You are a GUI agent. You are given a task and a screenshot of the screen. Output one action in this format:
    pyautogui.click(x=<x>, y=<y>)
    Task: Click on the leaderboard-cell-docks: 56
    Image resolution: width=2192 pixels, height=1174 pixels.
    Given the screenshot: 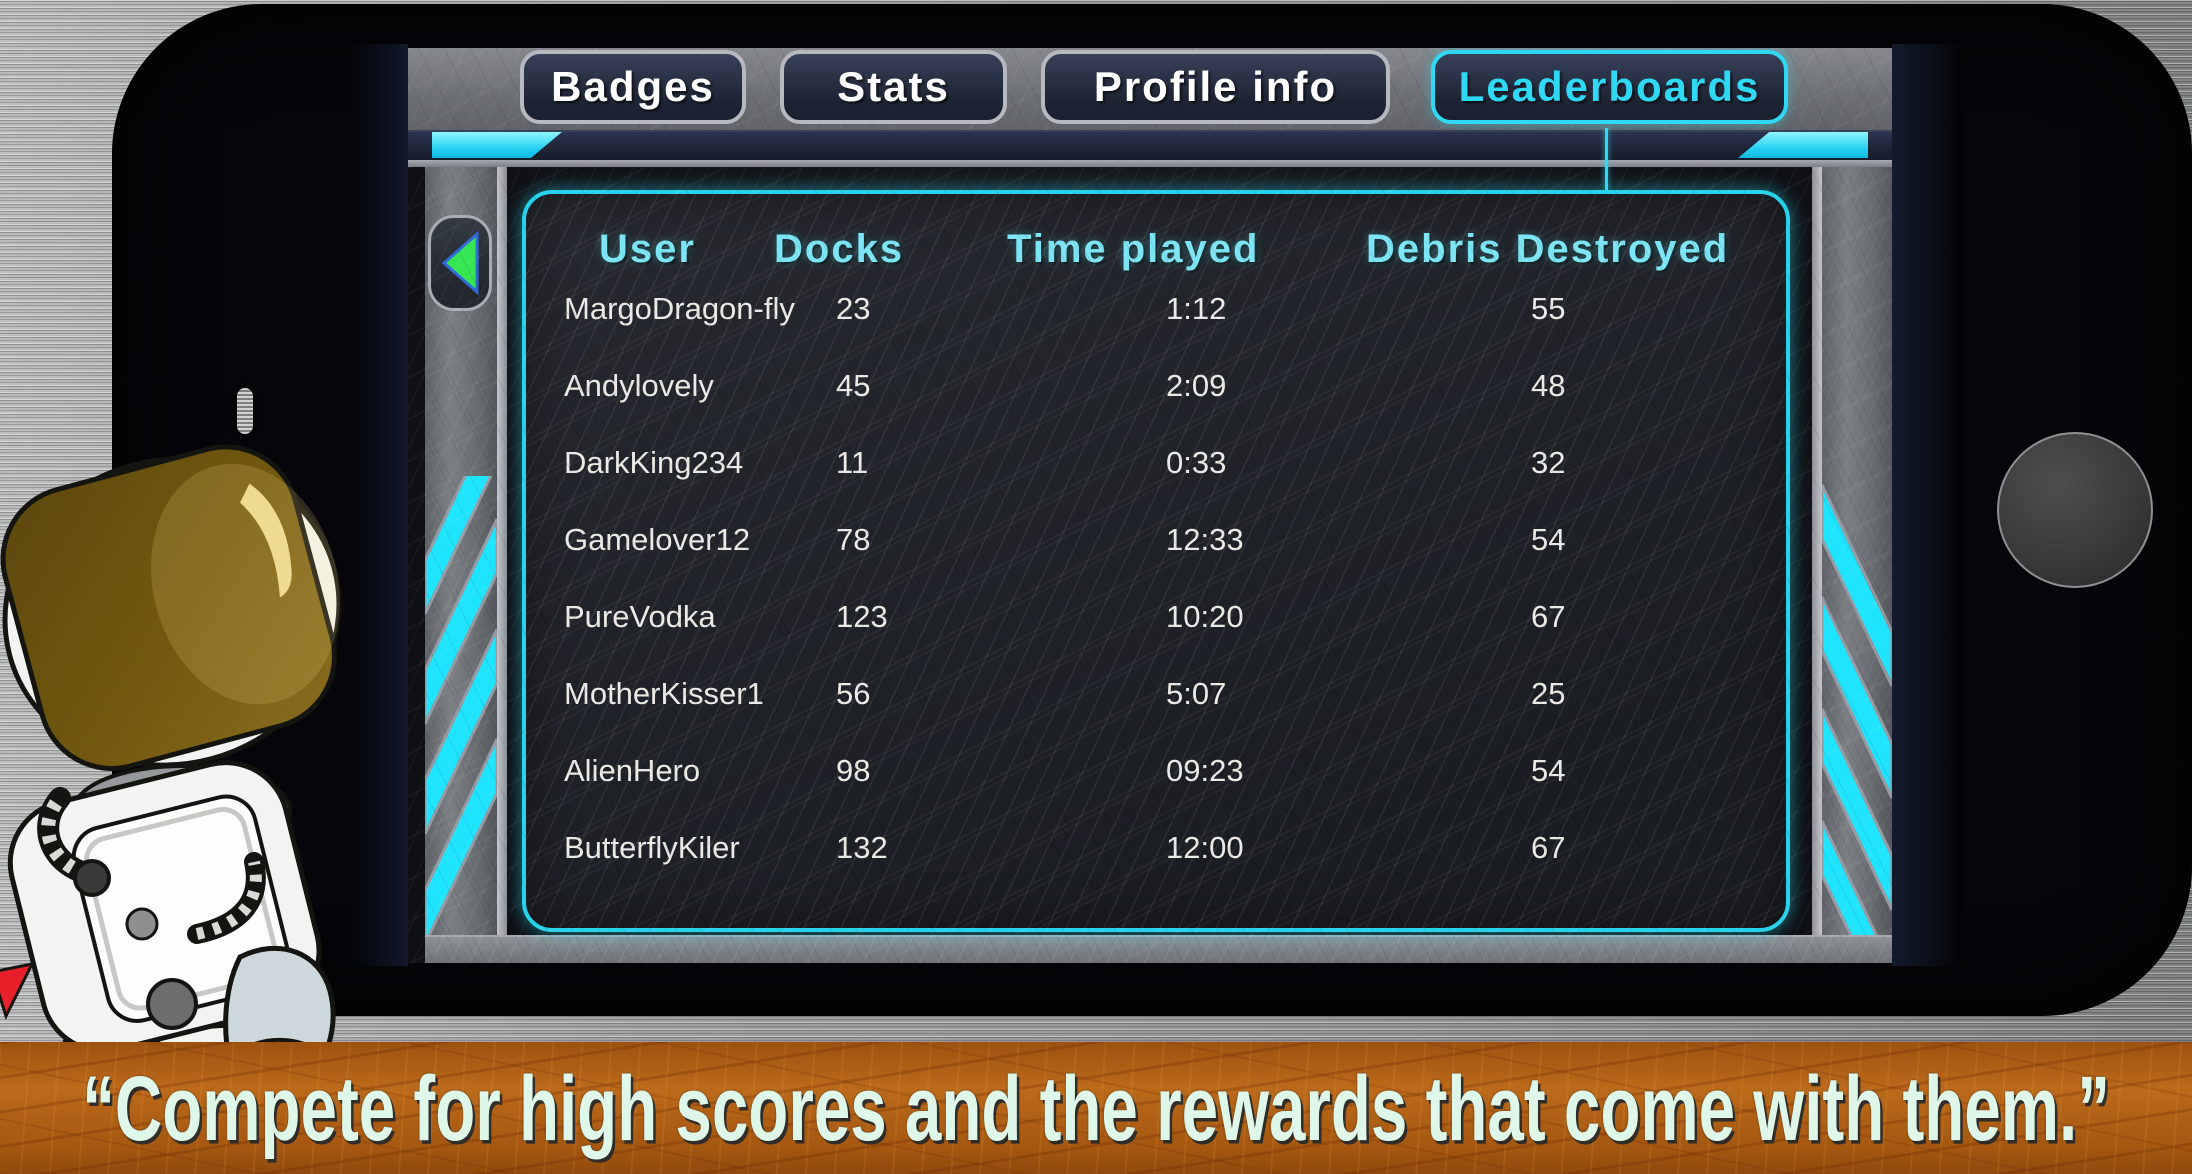 What is the action you would take?
    pyautogui.click(x=853, y=693)
    